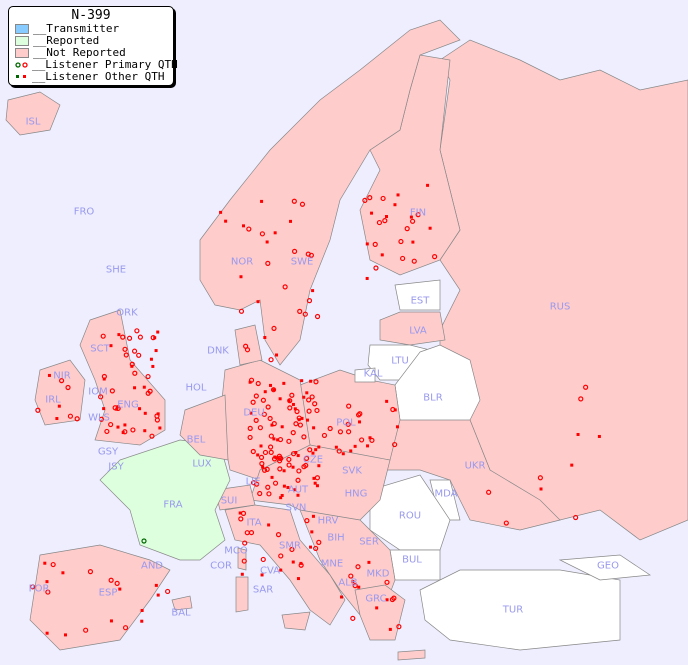  I want to click on country-label-she: SHE, so click(116, 270).